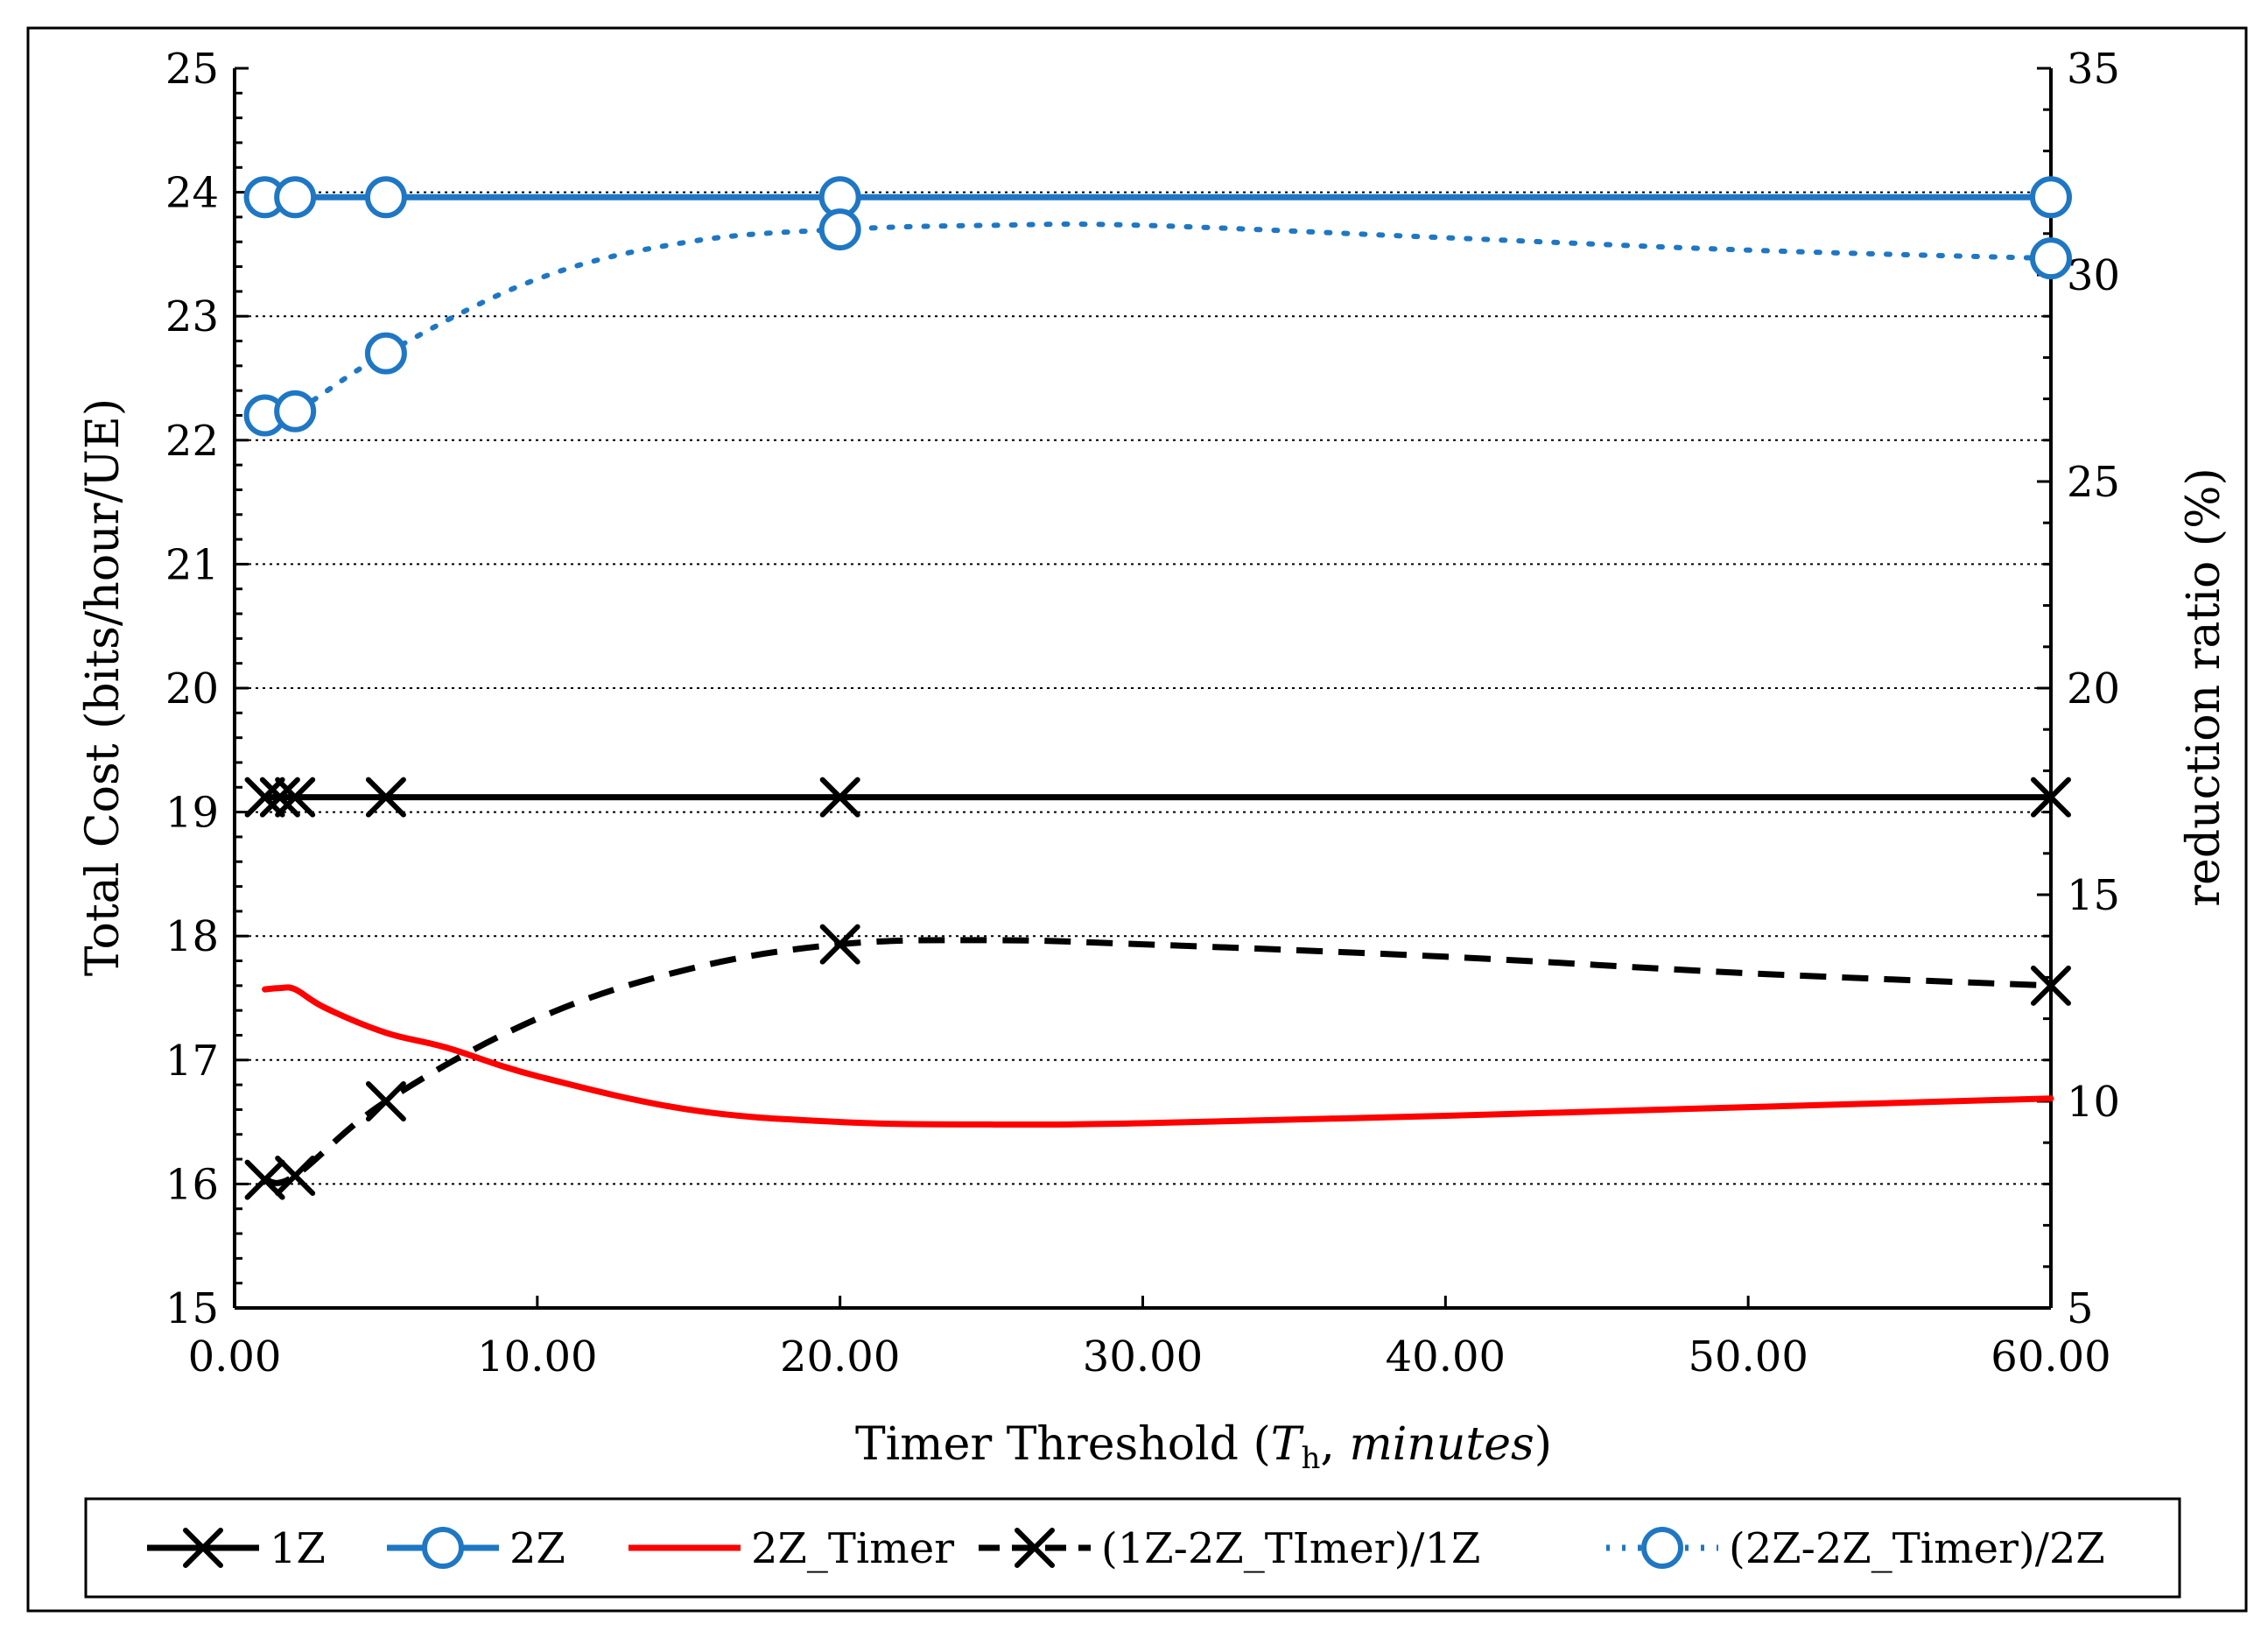 The image size is (2268, 1638). I want to click on y-left-tick-label: 16, so click(192, 1184).